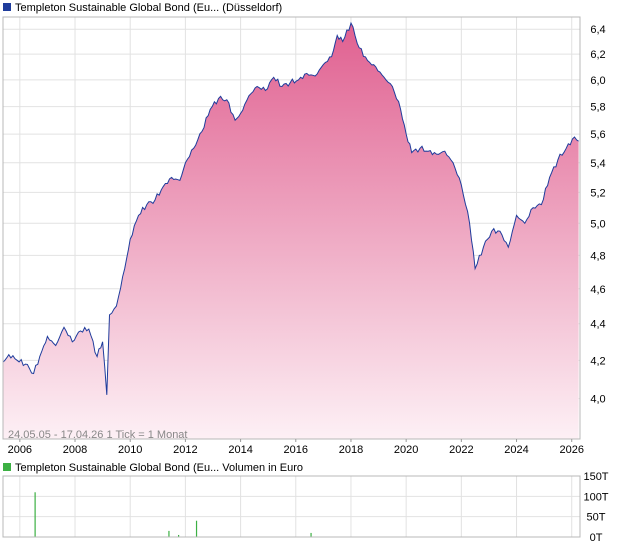 This screenshot has height=546, width=620. What do you see at coordinates (97, 435) in the screenshot?
I see `date-range-note: 24.05.05 - 17.04.26 1 Tick = 1 Monat` at bounding box center [97, 435].